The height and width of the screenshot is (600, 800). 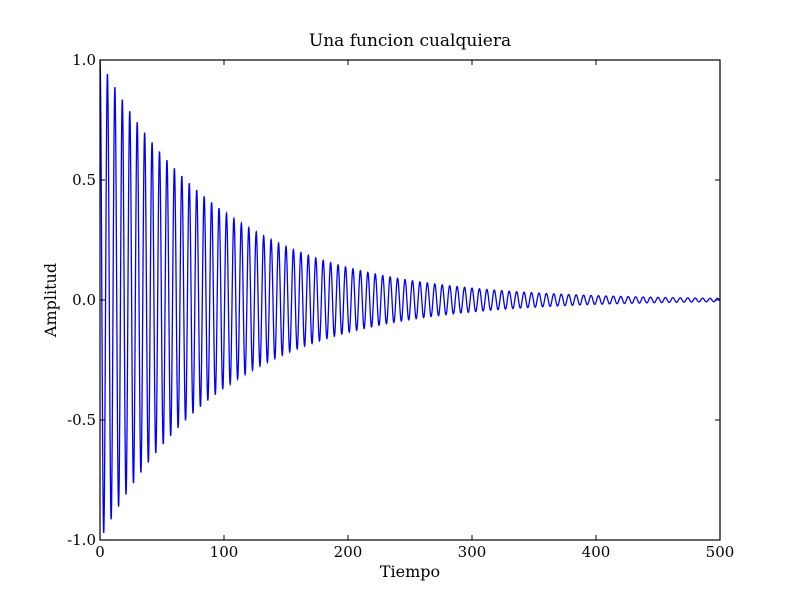 I want to click on x-tick-label: 500, so click(x=720, y=552).